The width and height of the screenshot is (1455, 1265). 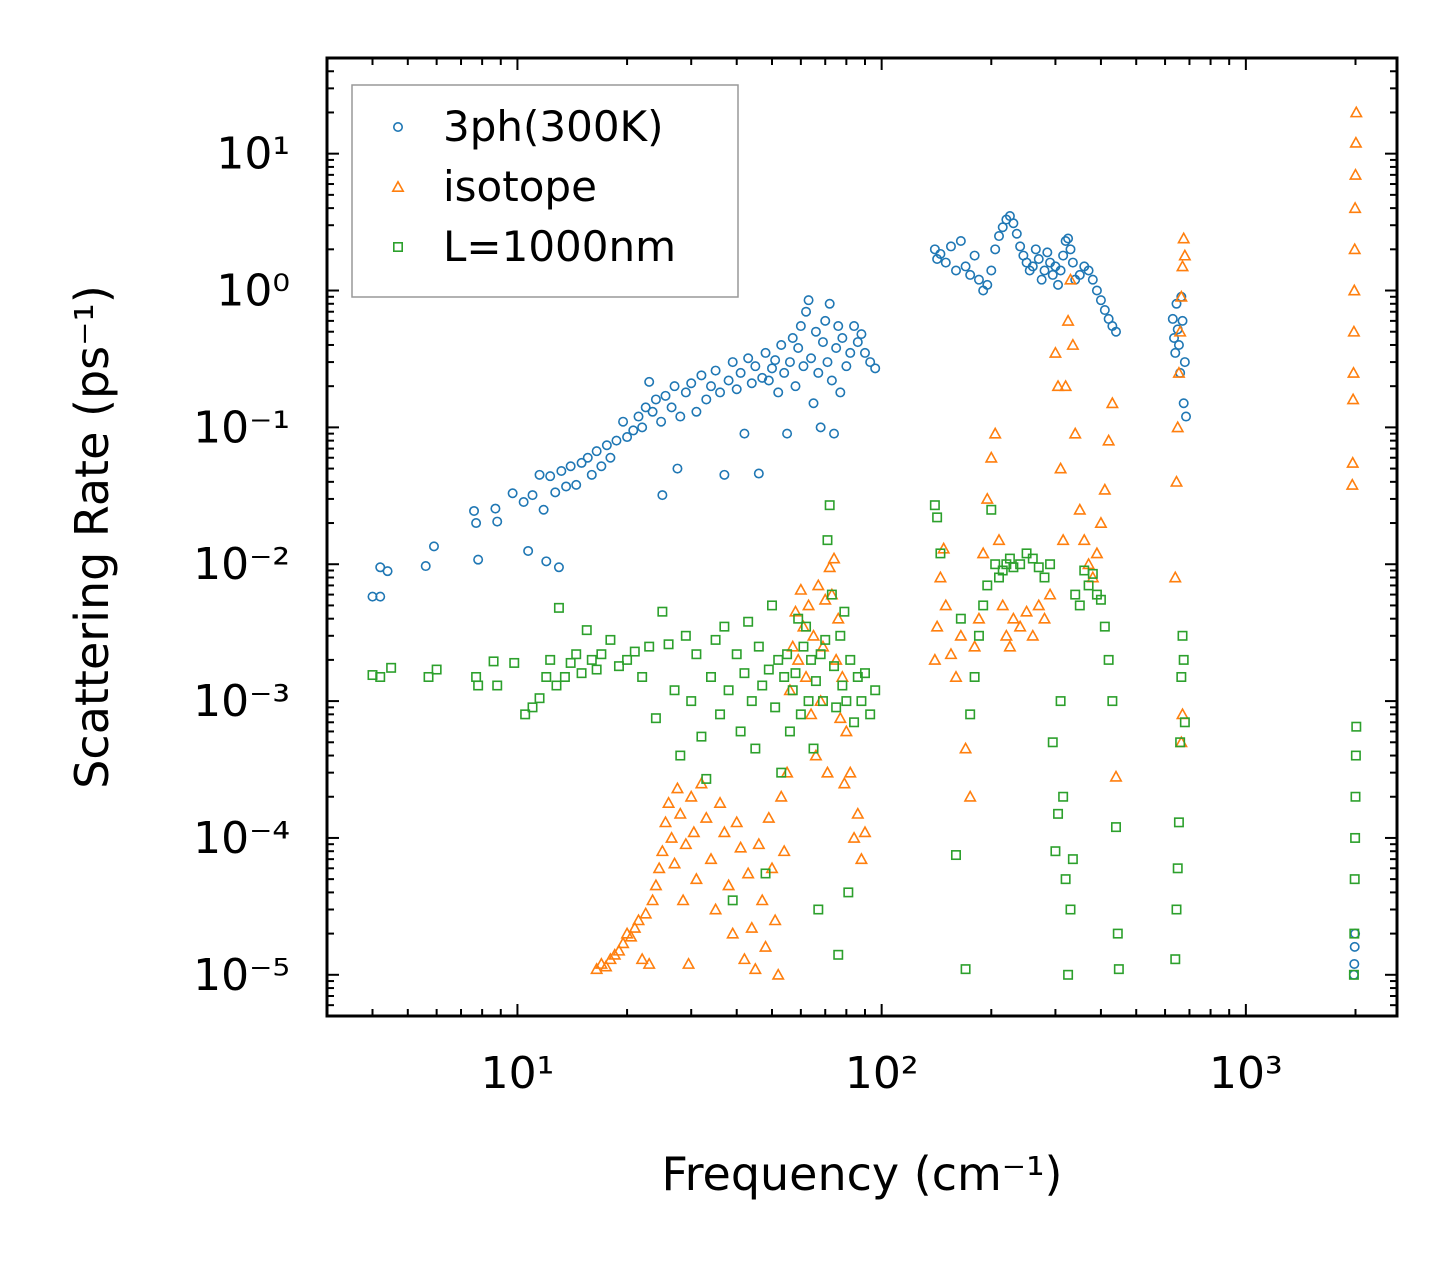 I want to click on legend-marker, so click(x=397, y=127).